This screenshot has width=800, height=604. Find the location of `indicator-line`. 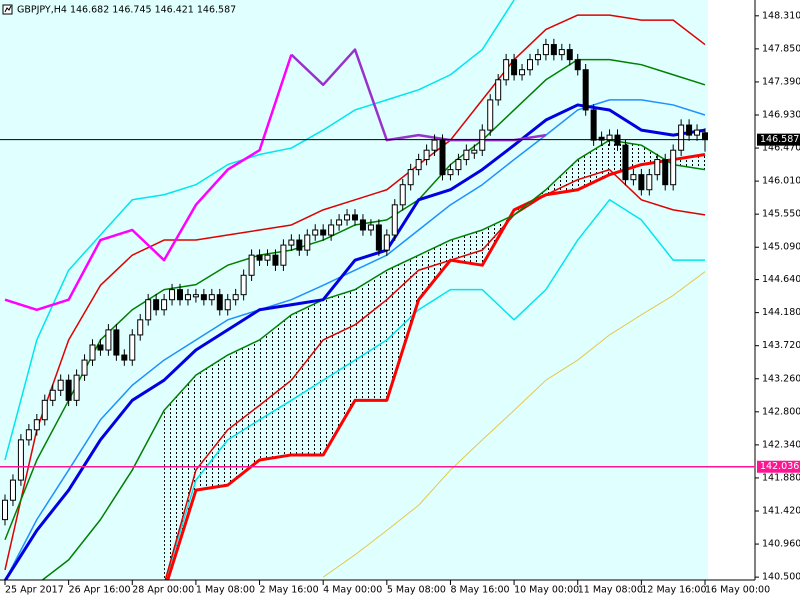

indicator-line is located at coordinates (418, 95).